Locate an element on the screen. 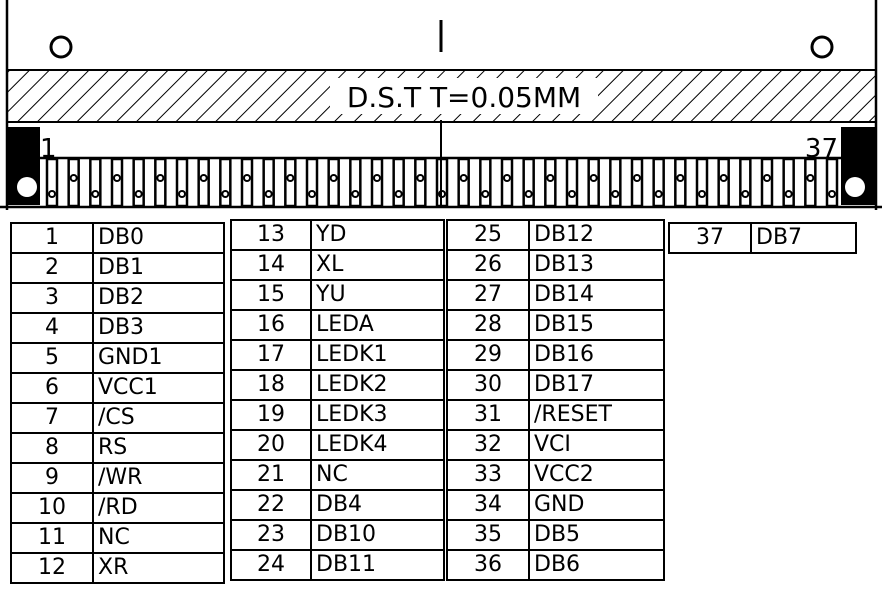 The image size is (882, 609). signal-name: LEDK3 is located at coordinates (377, 415).